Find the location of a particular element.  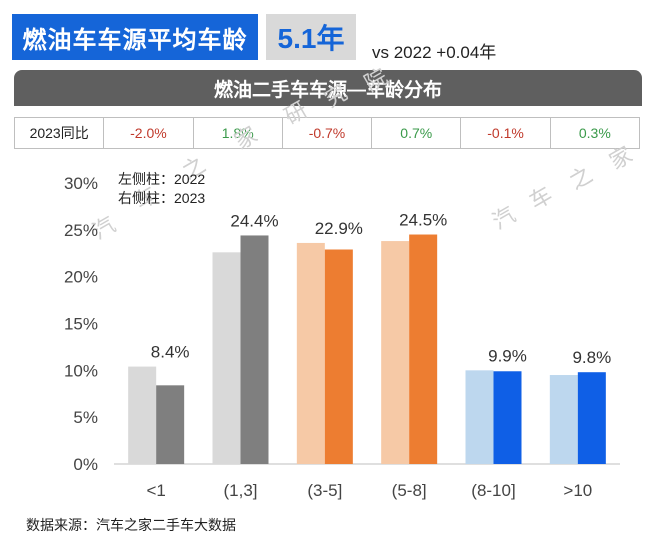

data-source: 数据来源：汽车之家二手车大数据 is located at coordinates (131, 525).